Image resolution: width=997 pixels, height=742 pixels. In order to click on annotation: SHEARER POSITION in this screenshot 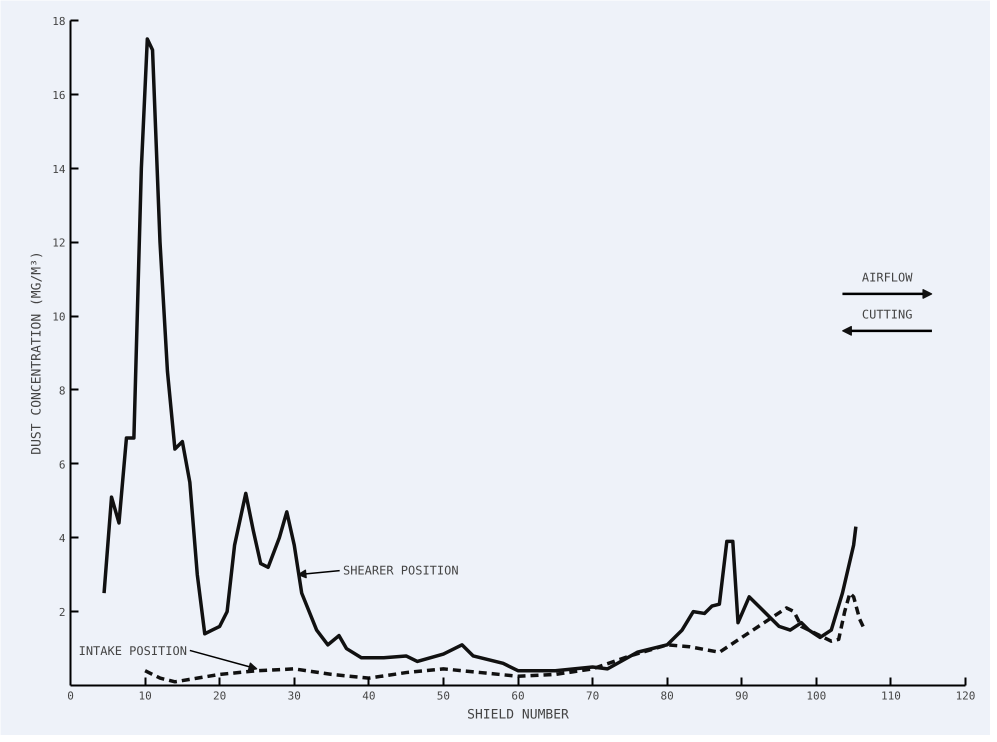, I will do `click(400, 571)`.